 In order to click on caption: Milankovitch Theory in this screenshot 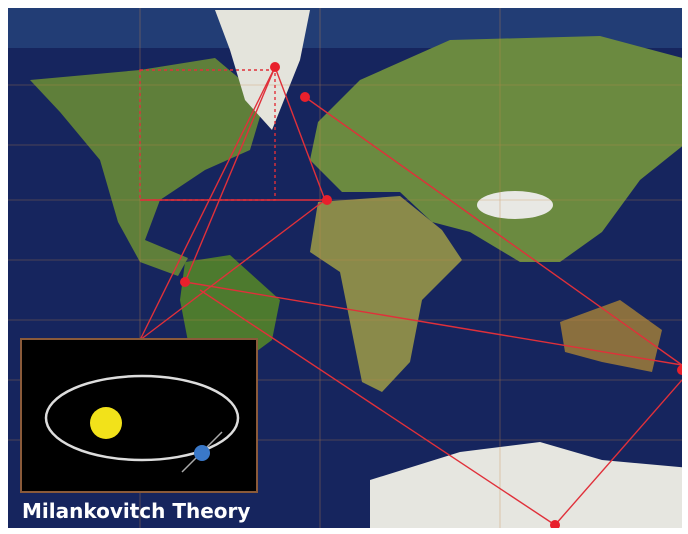, I will do `click(136, 511)`.